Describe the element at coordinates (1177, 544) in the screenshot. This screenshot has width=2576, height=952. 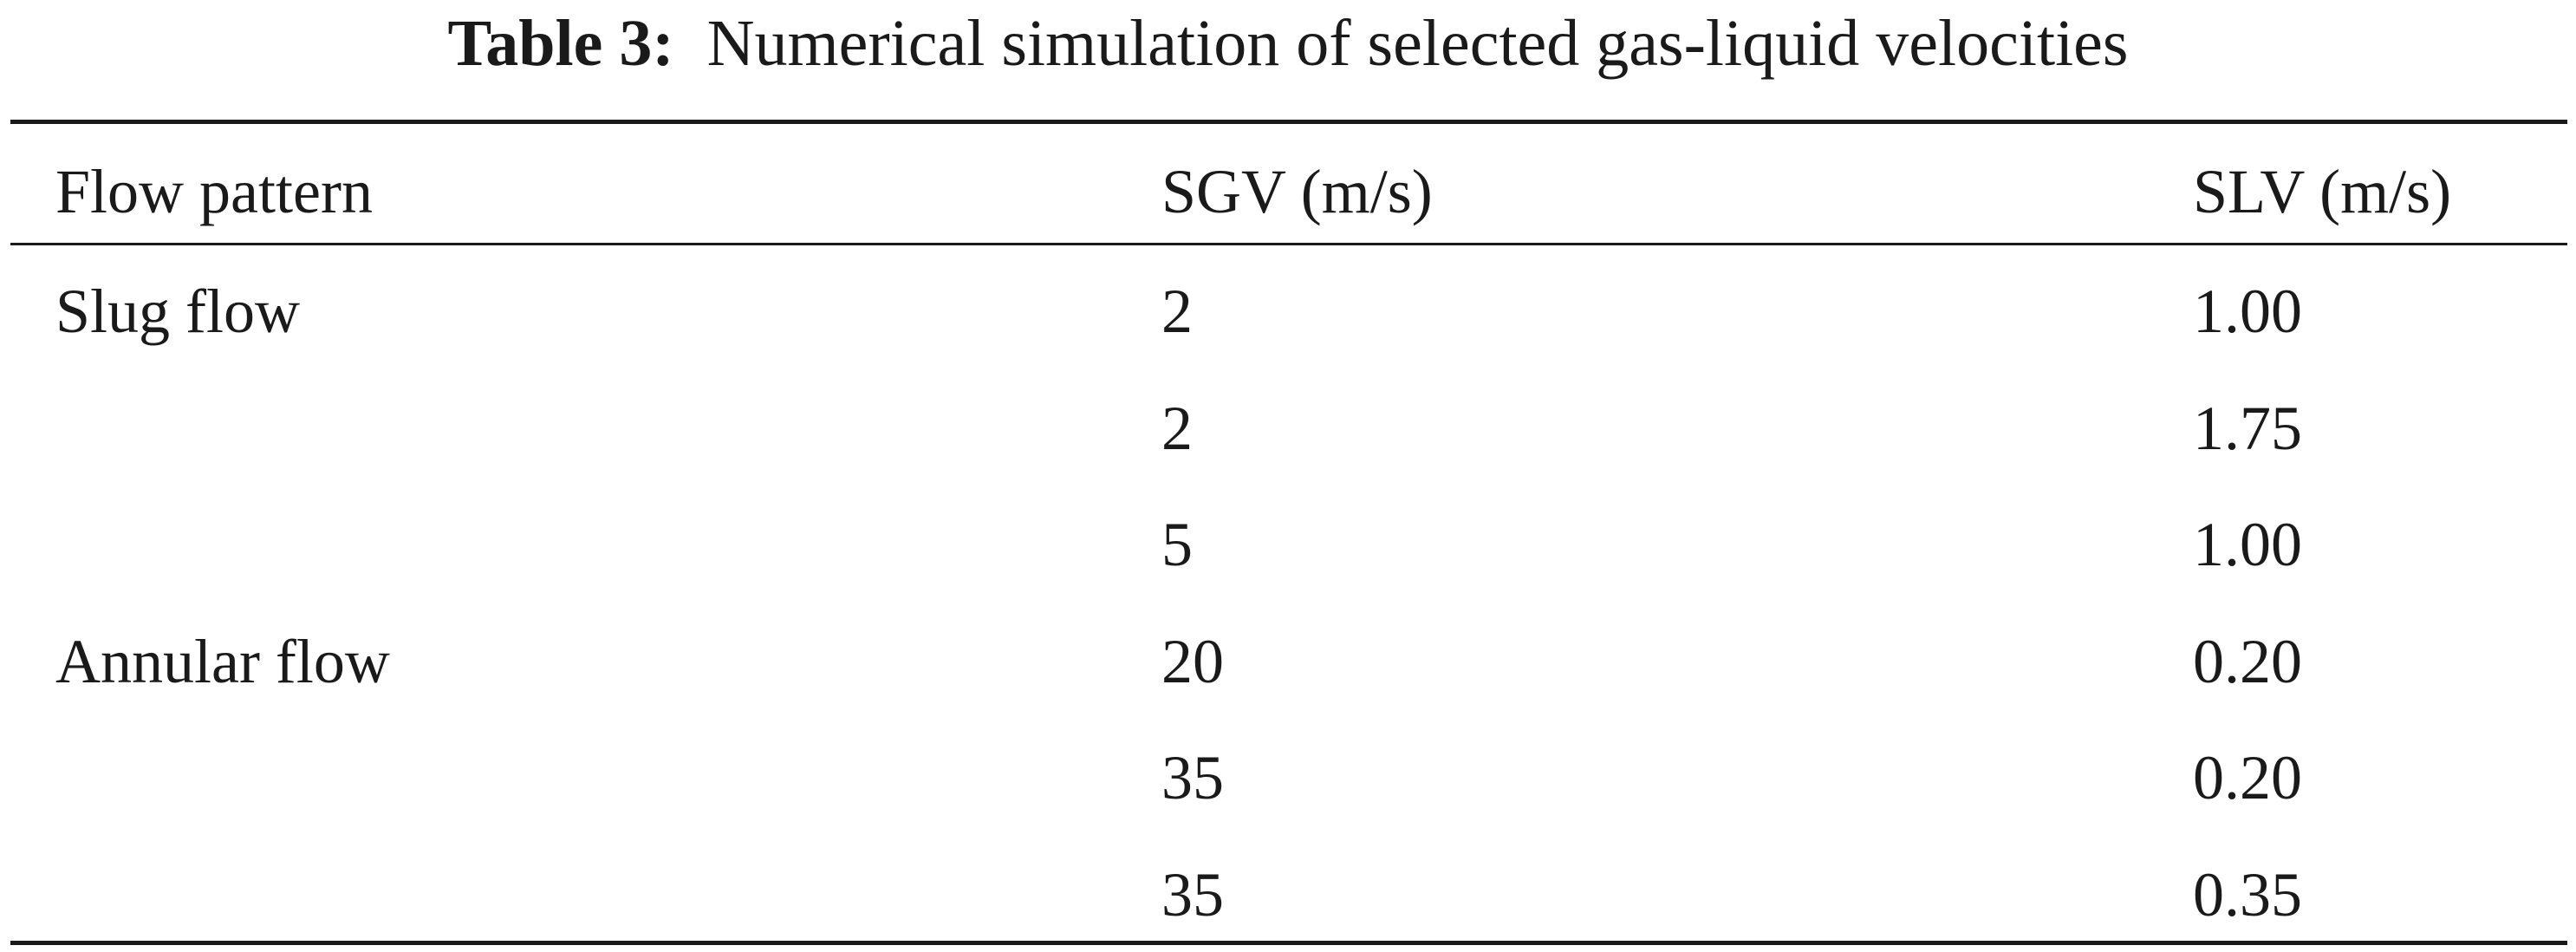
I see `cell-sgv: 5` at that location.